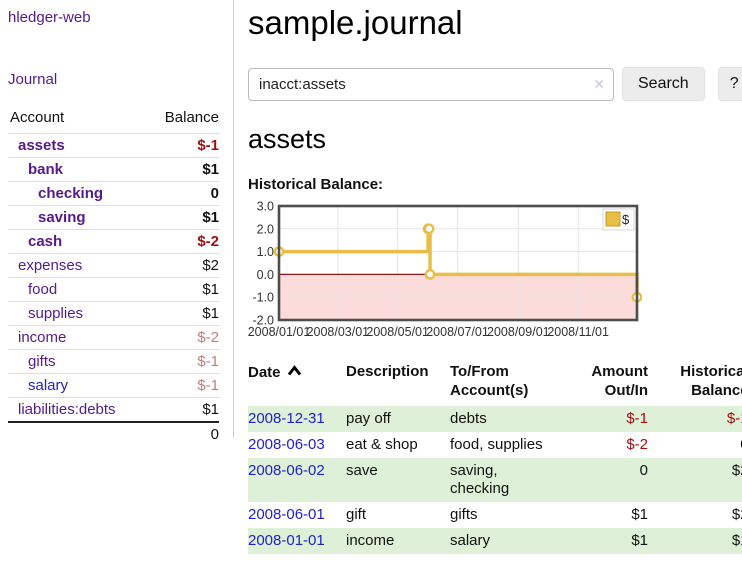 The width and height of the screenshot is (742, 582). I want to click on chart-label: Historical Balance:, so click(316, 184).